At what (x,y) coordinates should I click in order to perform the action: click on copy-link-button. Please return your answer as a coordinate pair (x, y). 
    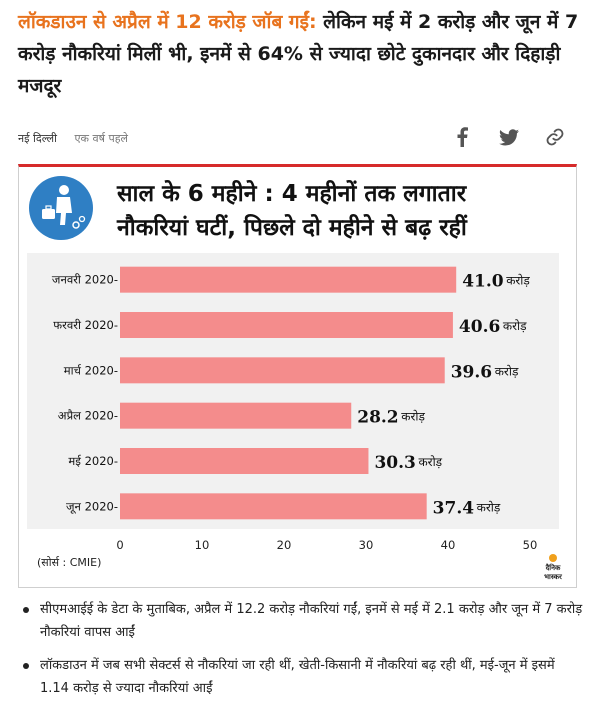
    Looking at the image, I should click on (555, 137).